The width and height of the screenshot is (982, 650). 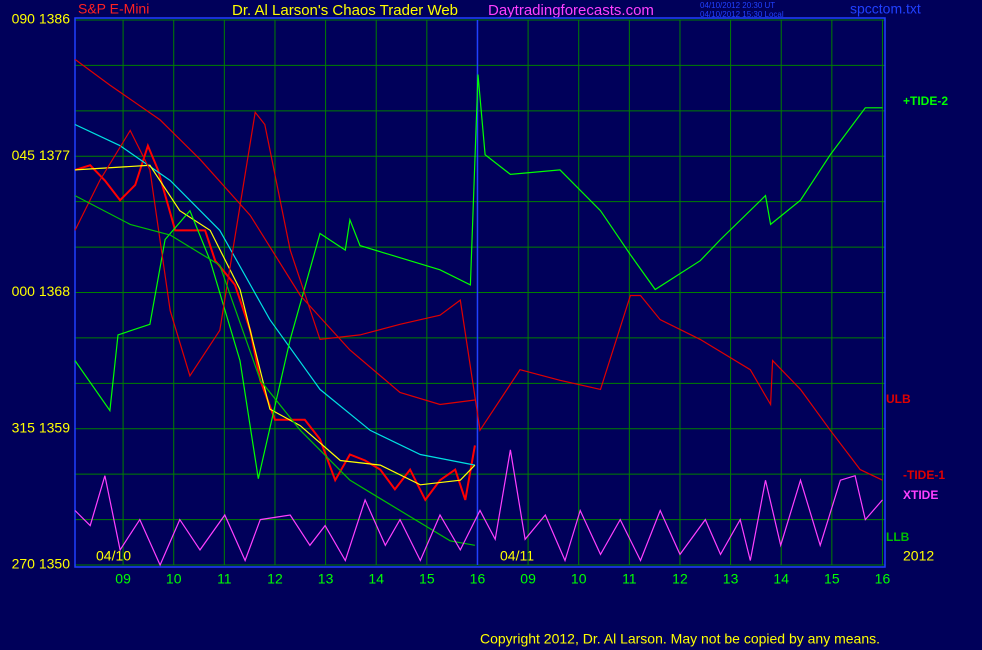 I want to click on series-label: LLB, so click(x=898, y=537).